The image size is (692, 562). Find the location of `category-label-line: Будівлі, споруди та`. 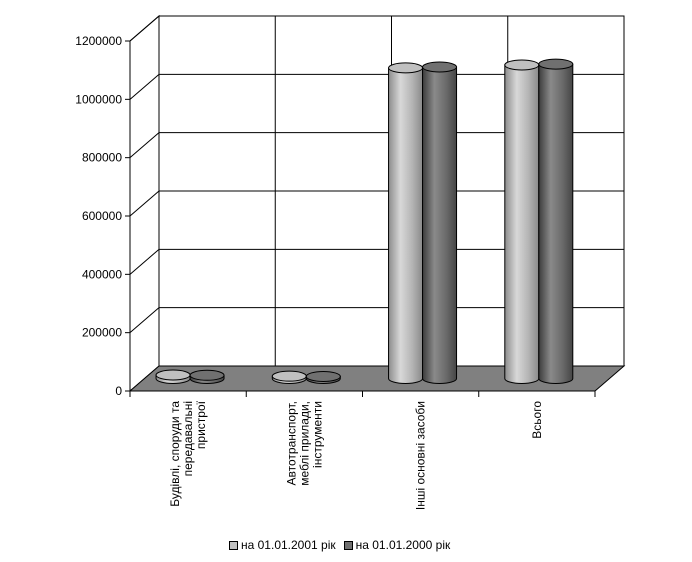

category-label-line: Будівлі, споруди та is located at coordinates (175, 454).